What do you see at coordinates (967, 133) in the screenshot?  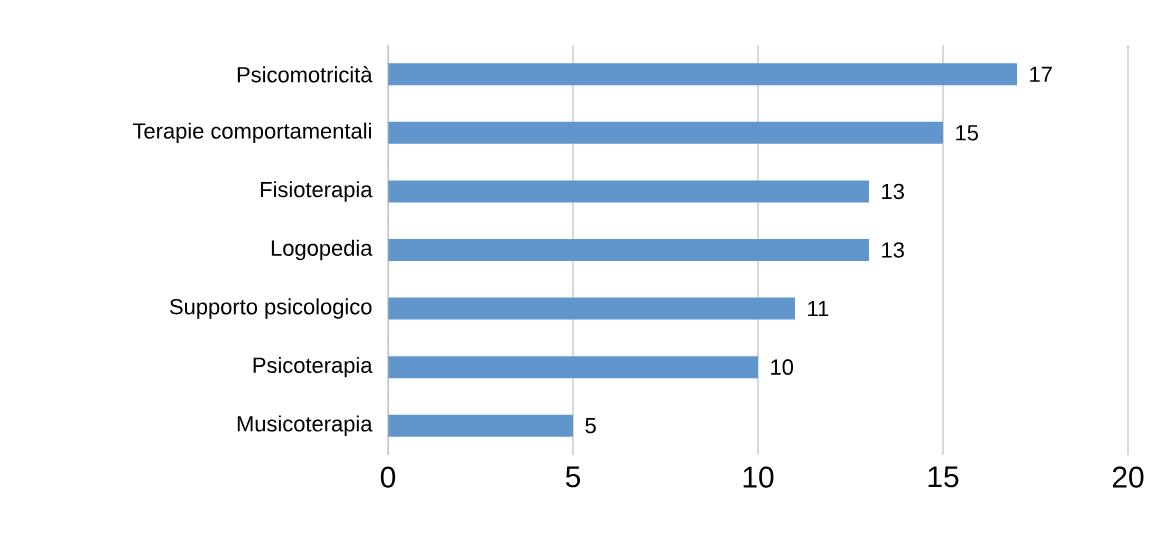 I see `data-label: 15` at bounding box center [967, 133].